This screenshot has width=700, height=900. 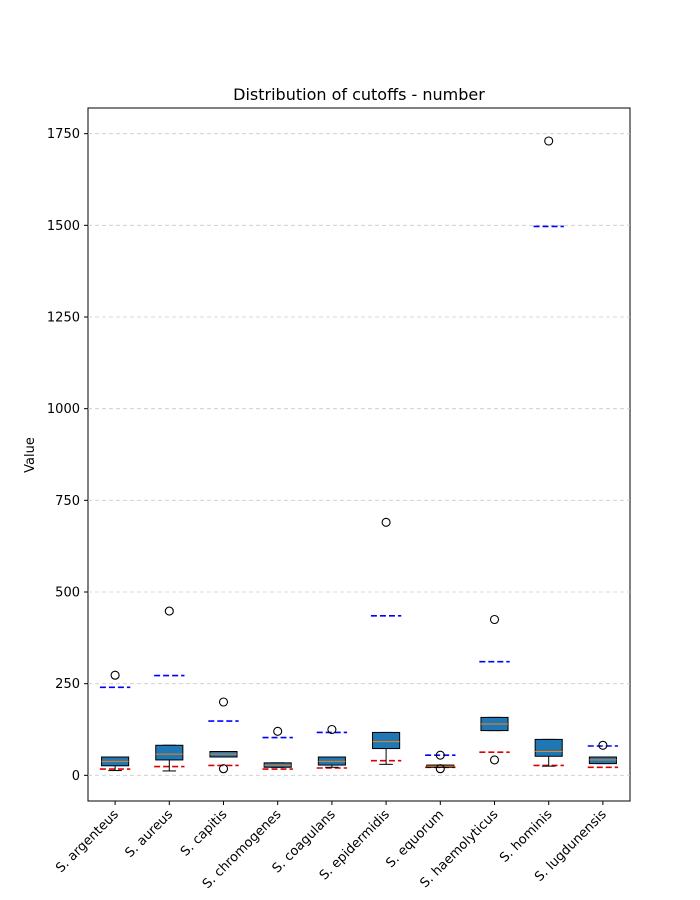 I want to click on boxes-group, so click(x=359, y=744).